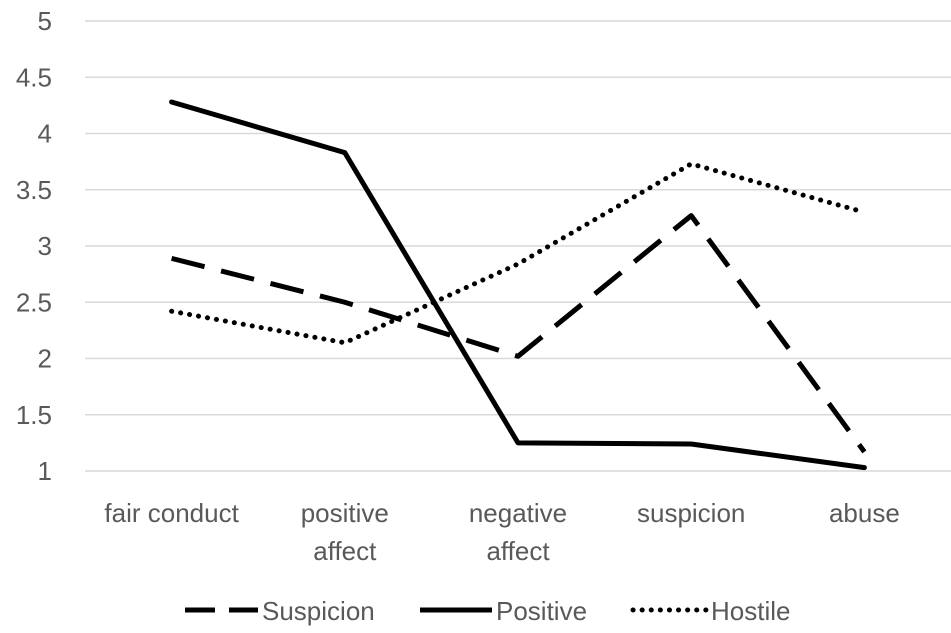 The image size is (951, 633). What do you see at coordinates (34, 415) in the screenshot?
I see `y-tick-label: 1.5` at bounding box center [34, 415].